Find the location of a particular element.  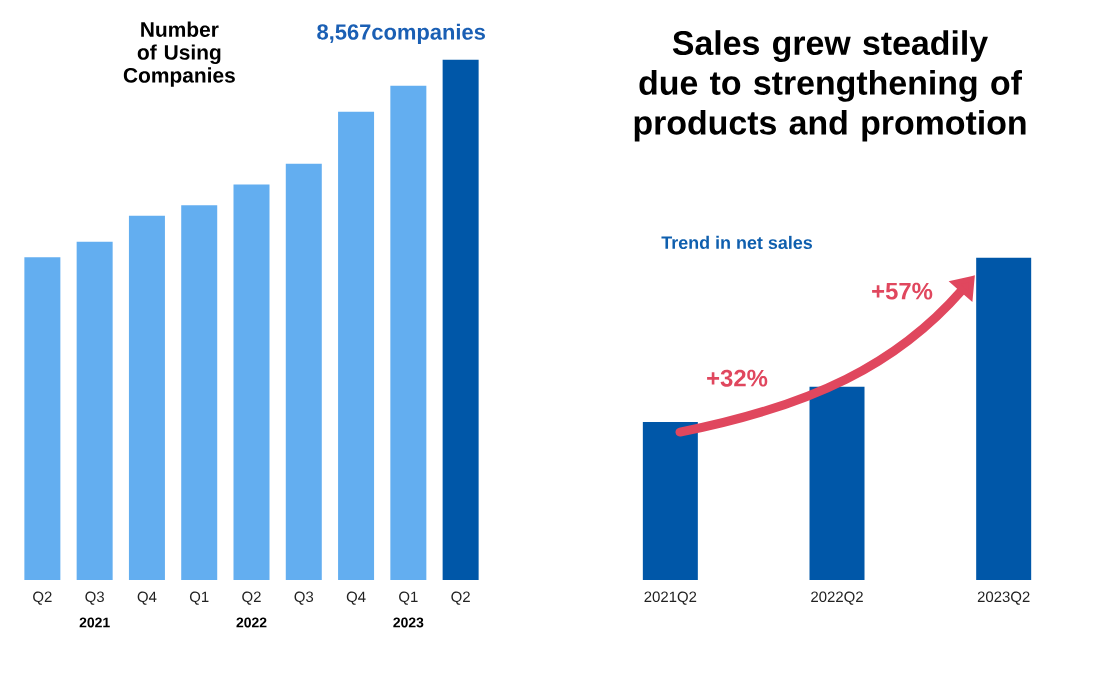

text: 2021 is located at coordinates (94, 622).